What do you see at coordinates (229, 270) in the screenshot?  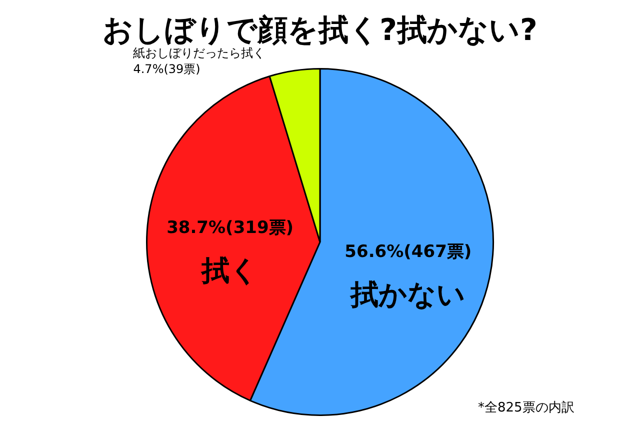 I see `slice-label: 拭く` at bounding box center [229, 270].